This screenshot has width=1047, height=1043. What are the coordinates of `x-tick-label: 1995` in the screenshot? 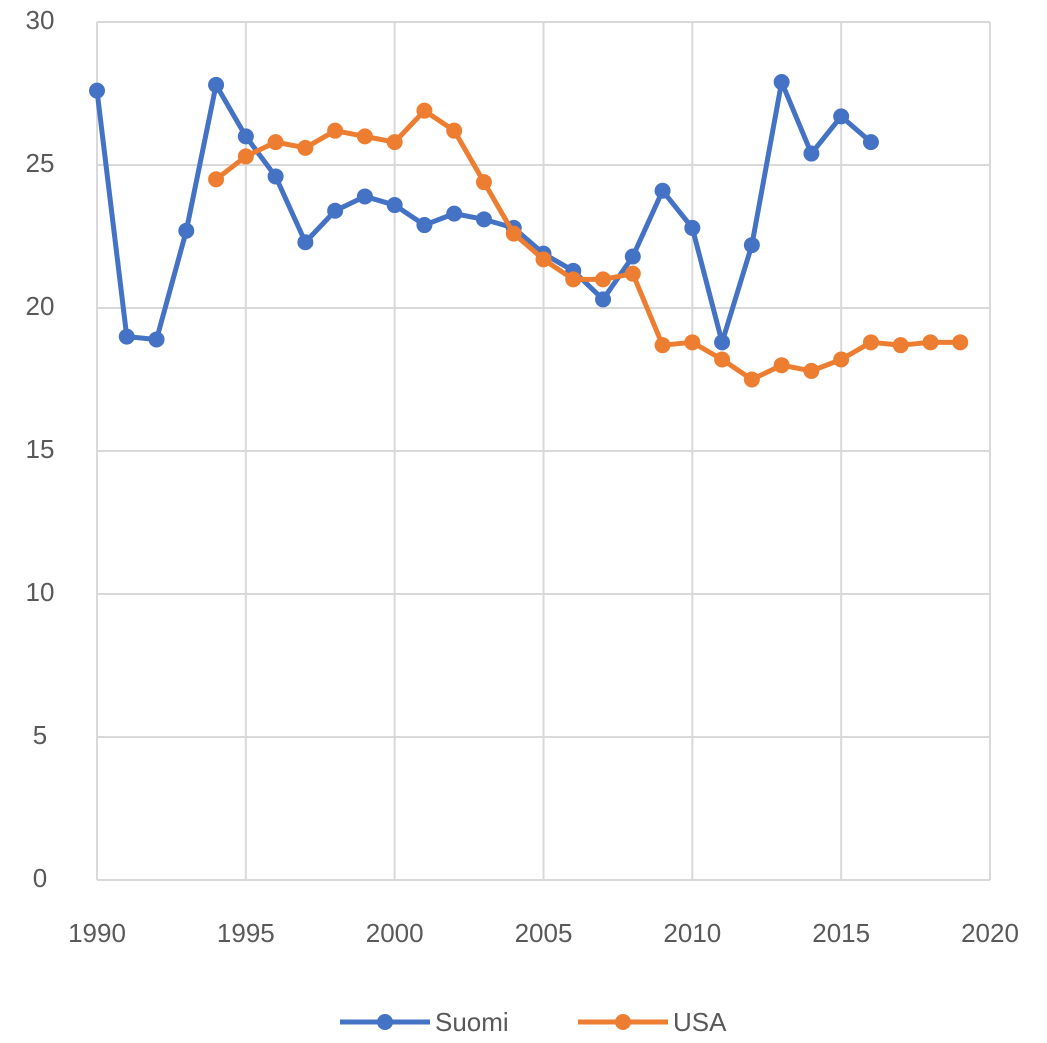 It's located at (246, 933).